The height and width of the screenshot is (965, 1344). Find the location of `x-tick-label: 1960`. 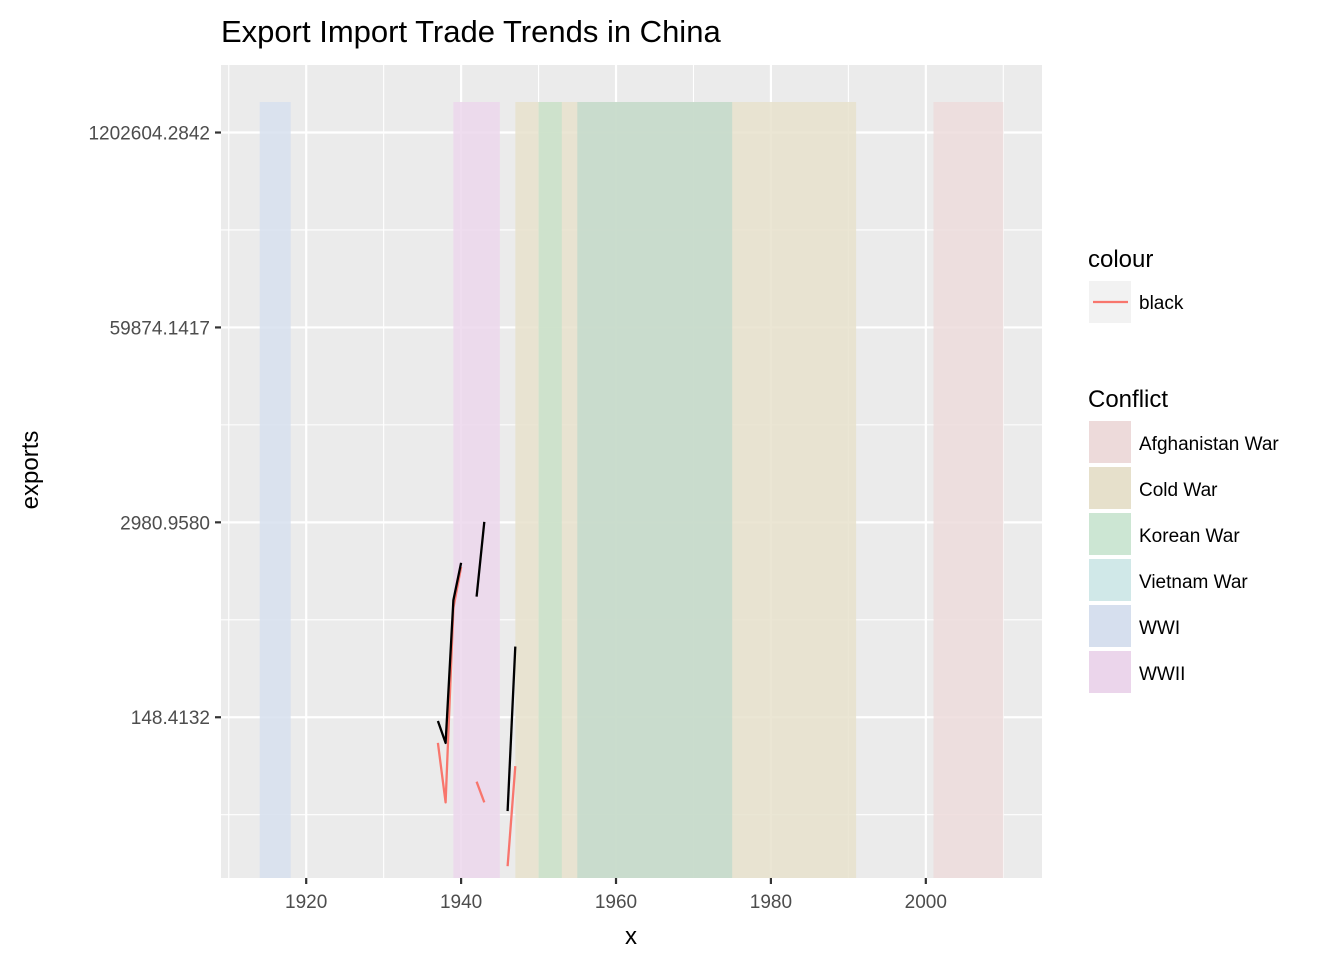

x-tick-label: 1960 is located at coordinates (616, 902).